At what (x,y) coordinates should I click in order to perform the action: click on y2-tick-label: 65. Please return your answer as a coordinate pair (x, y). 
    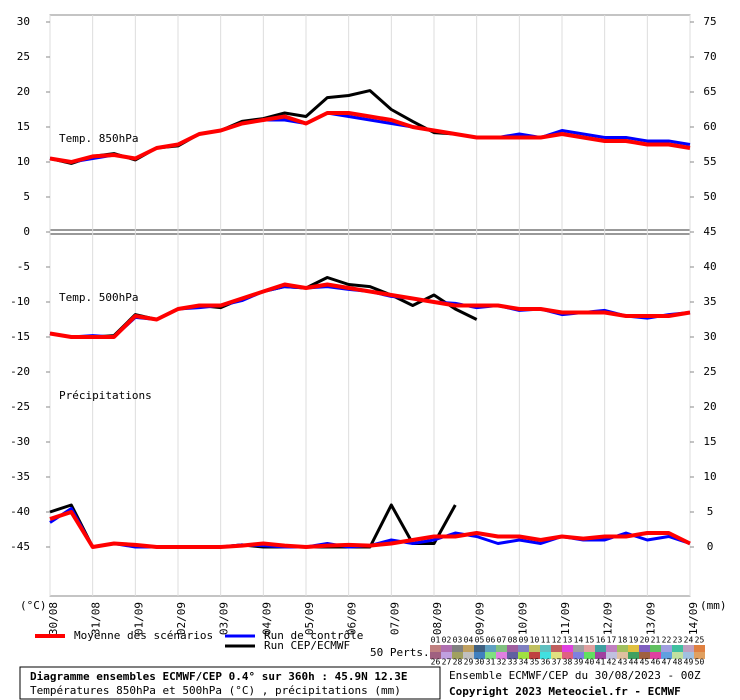
    Looking at the image, I should click on (709, 91).